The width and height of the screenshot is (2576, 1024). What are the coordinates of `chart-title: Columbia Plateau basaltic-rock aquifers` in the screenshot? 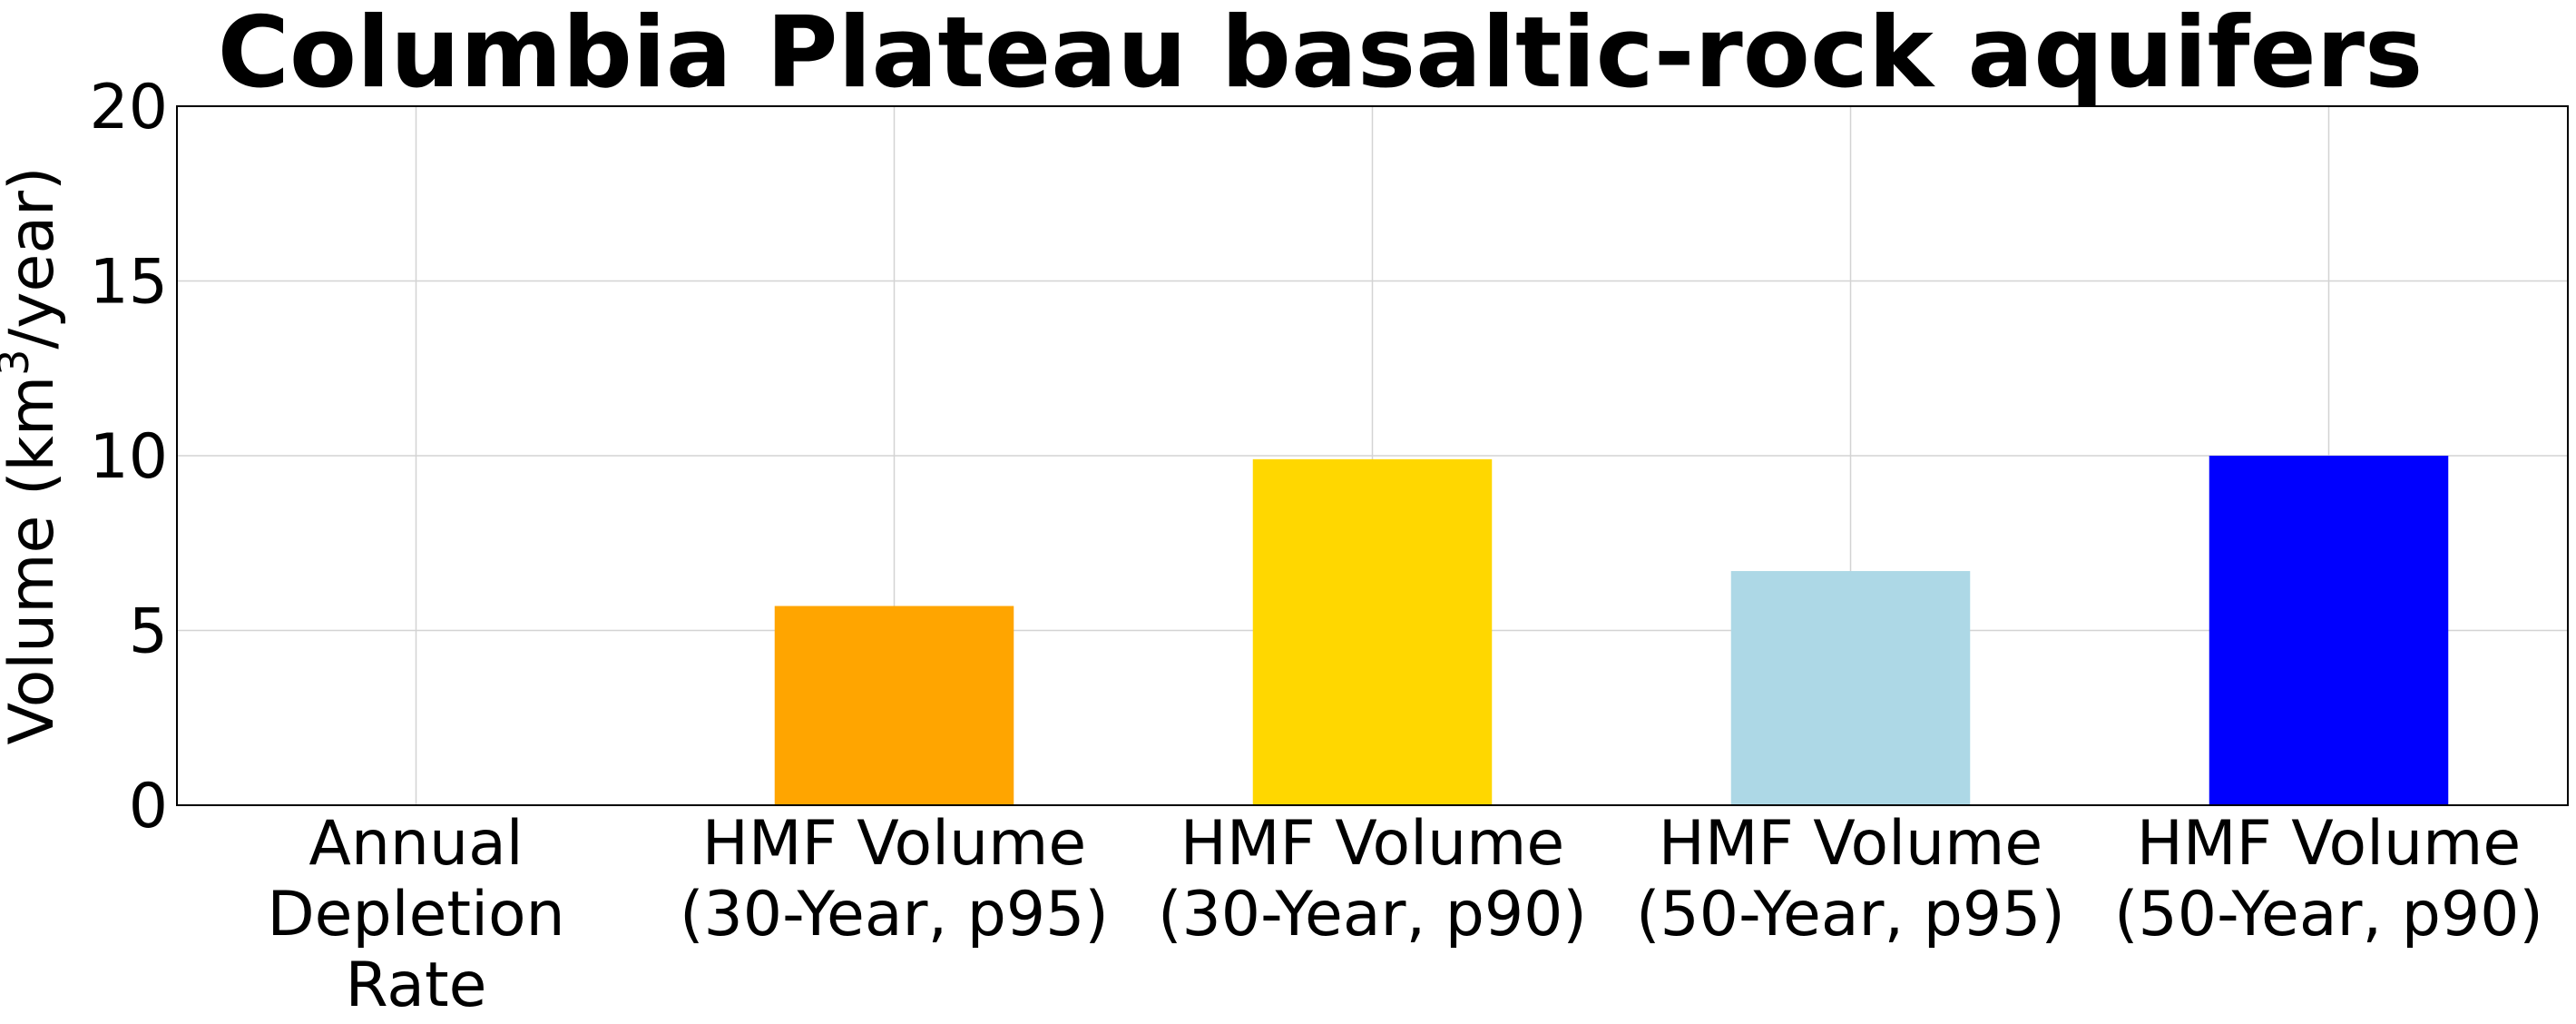 It's located at (1321, 55).